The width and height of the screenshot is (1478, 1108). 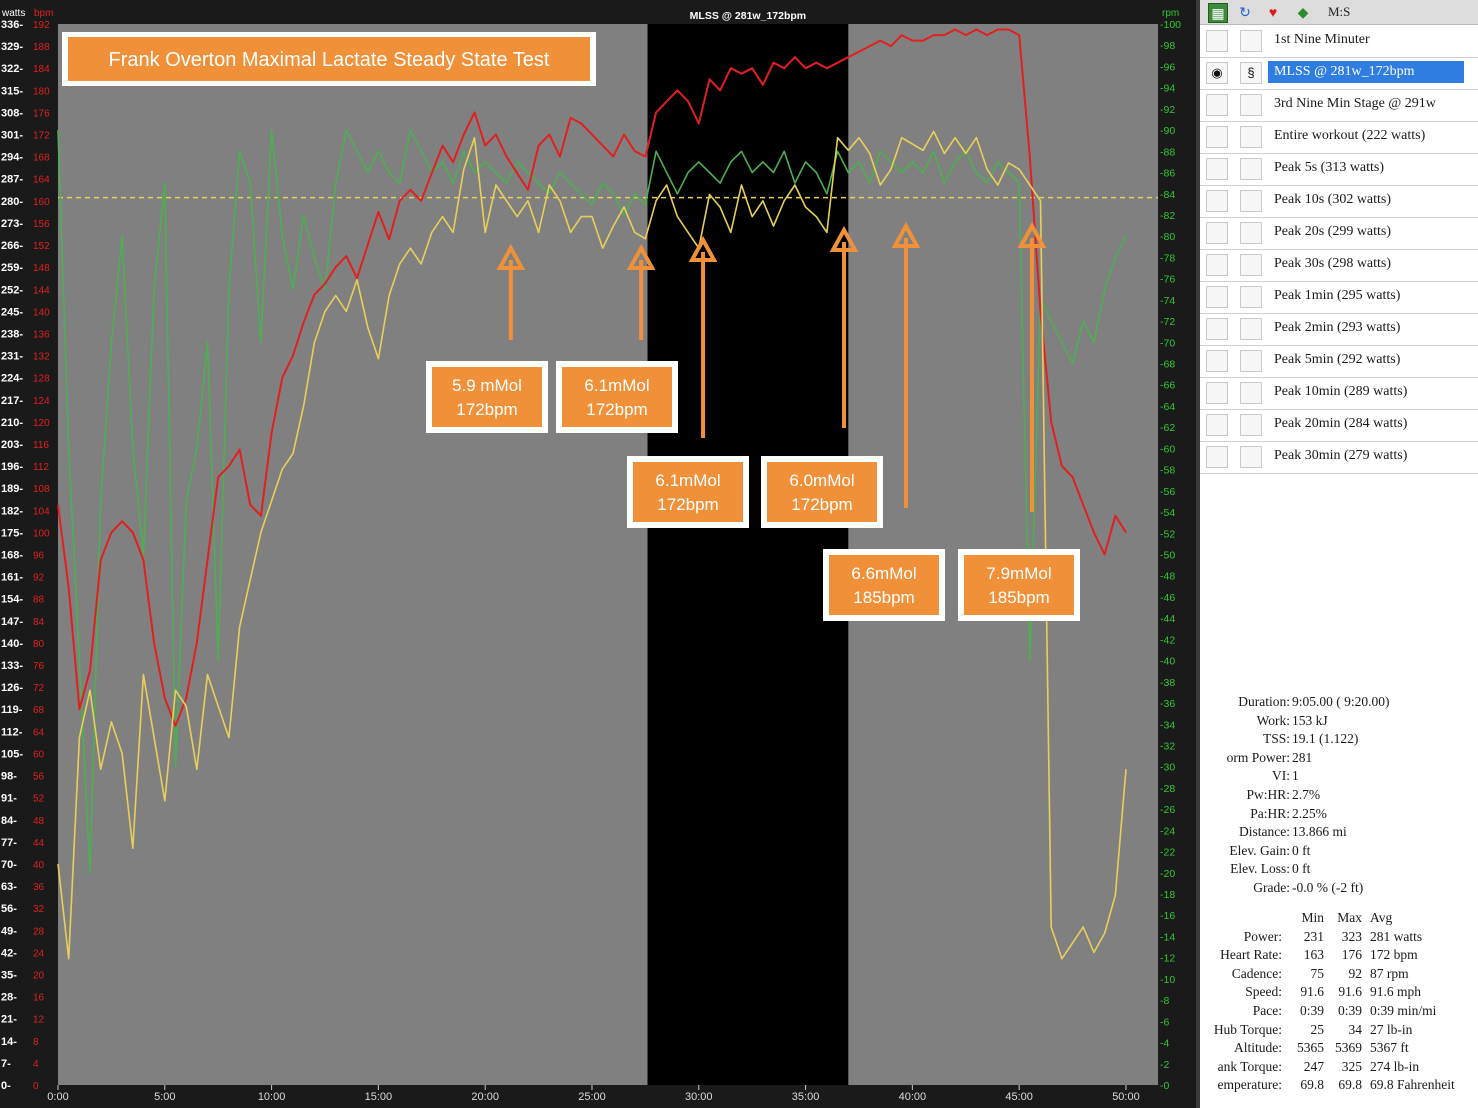 I want to click on metric-avg: 172 bpm, so click(x=1394, y=955).